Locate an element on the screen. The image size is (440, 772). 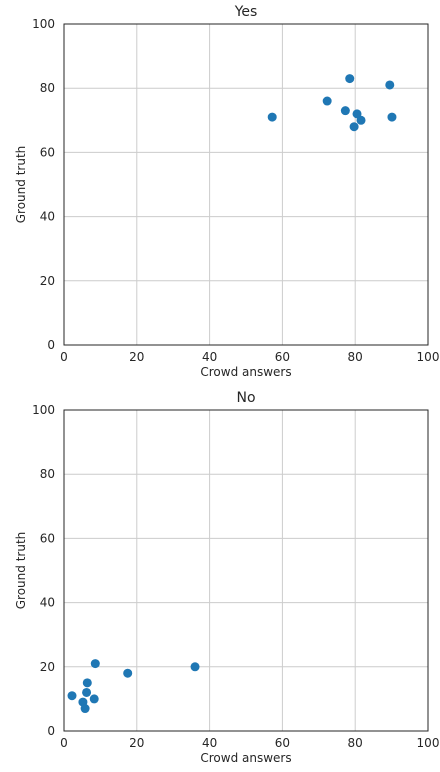
chart-title: Yes is located at coordinates (246, 12).